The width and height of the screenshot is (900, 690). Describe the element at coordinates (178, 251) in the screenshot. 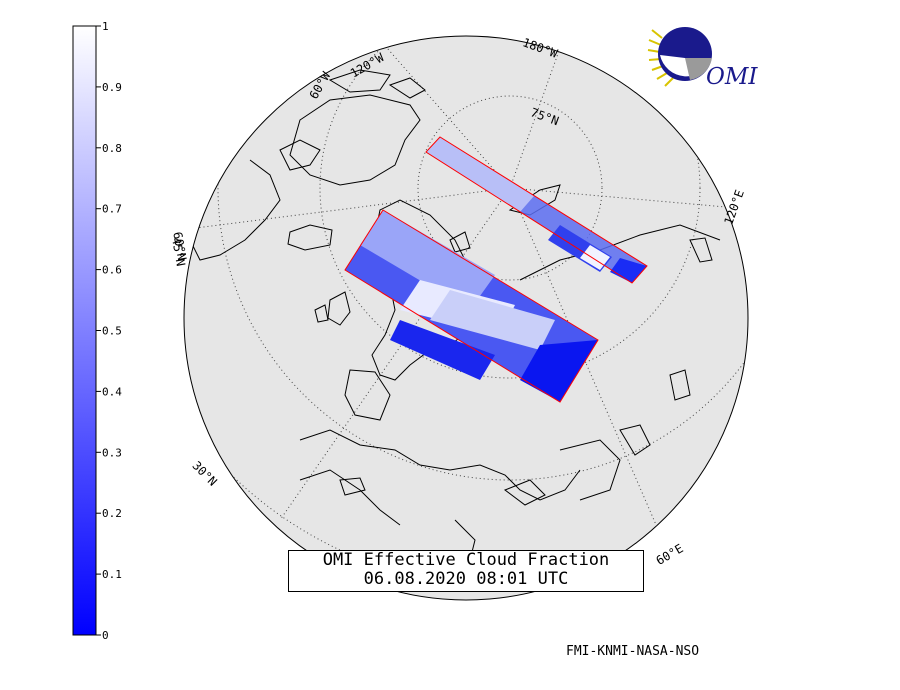

I see `label-45n: 45°N` at that location.